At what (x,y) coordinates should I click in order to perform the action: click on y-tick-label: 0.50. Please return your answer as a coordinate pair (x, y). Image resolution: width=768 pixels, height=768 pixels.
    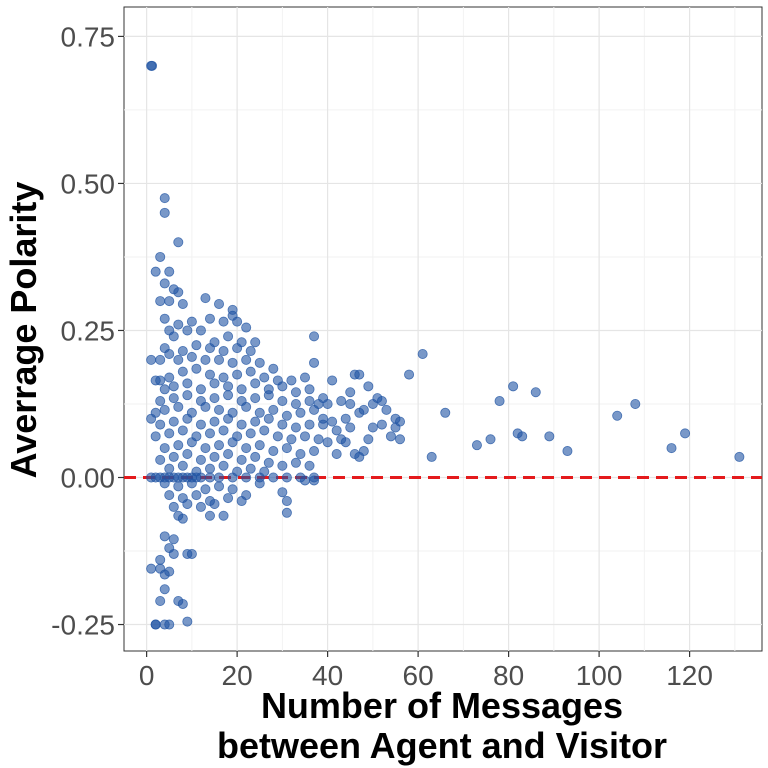
    Looking at the image, I should click on (88, 183).